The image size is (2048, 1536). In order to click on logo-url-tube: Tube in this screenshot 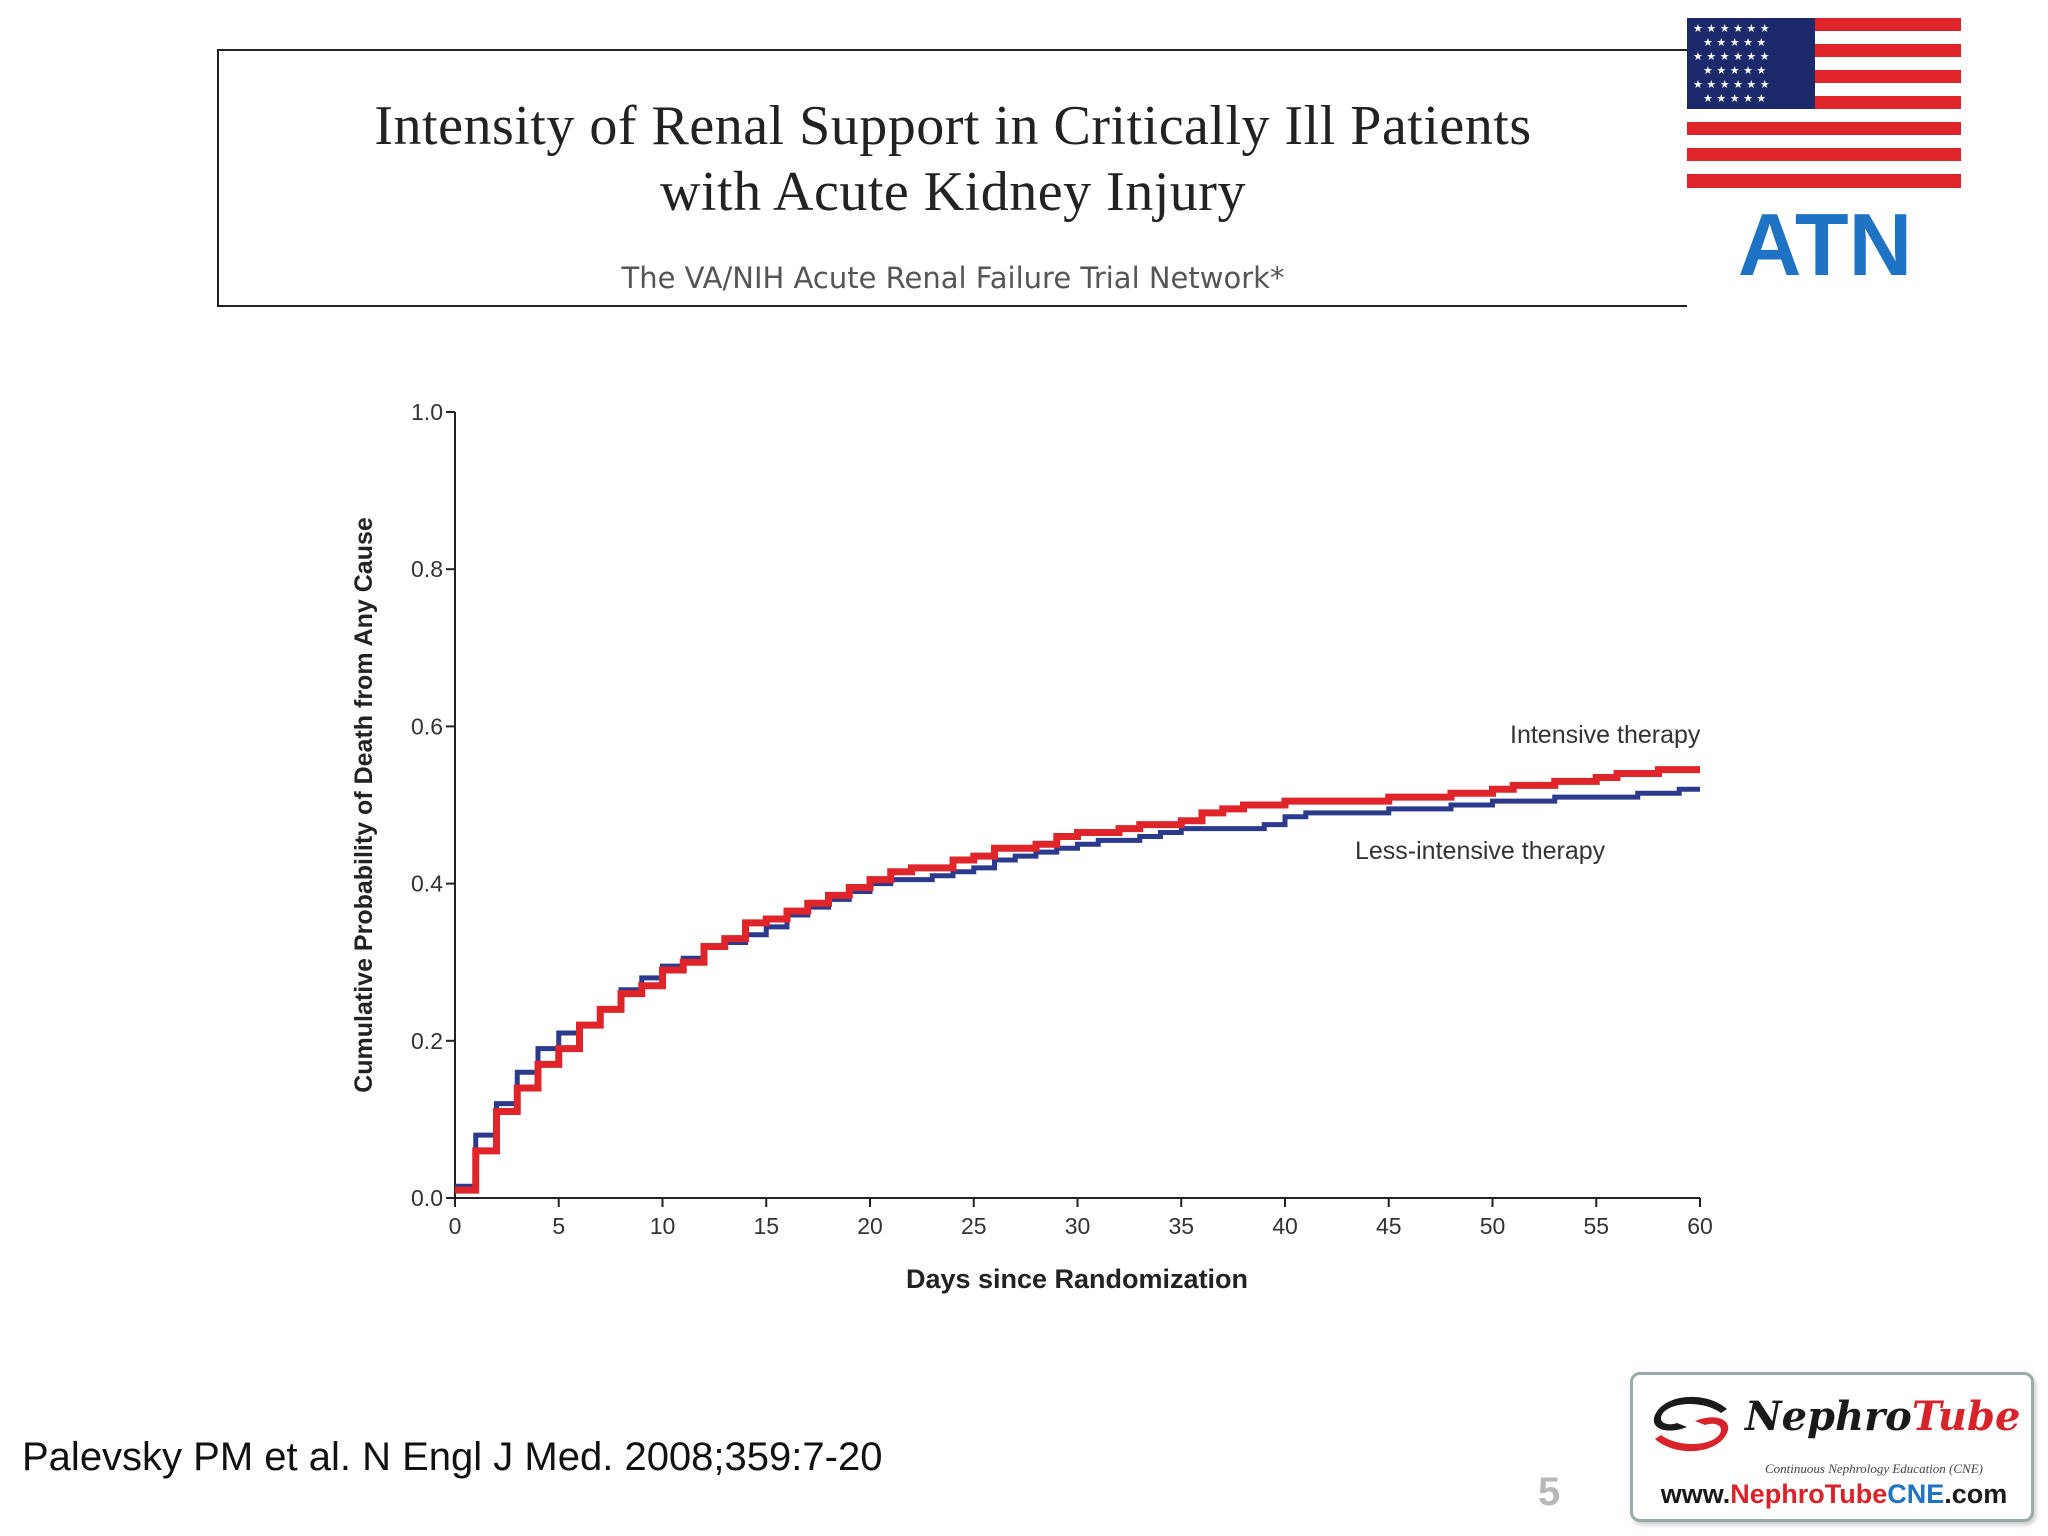, I will do `click(1856, 1494)`.